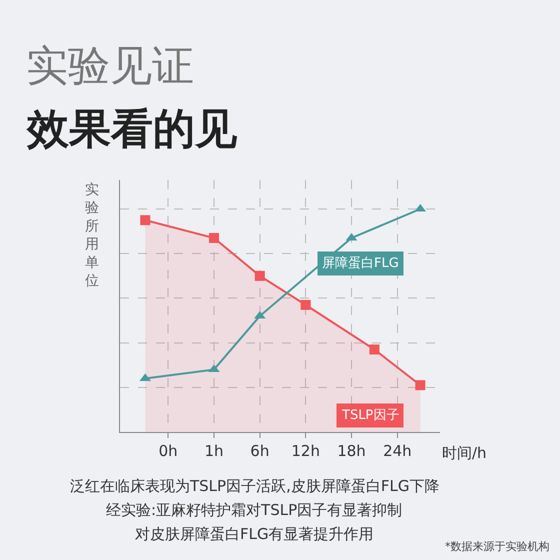 The image size is (560, 560). Describe the element at coordinates (360, 263) in the screenshot. I see `series-label: 屏障蛋白FLG` at that location.